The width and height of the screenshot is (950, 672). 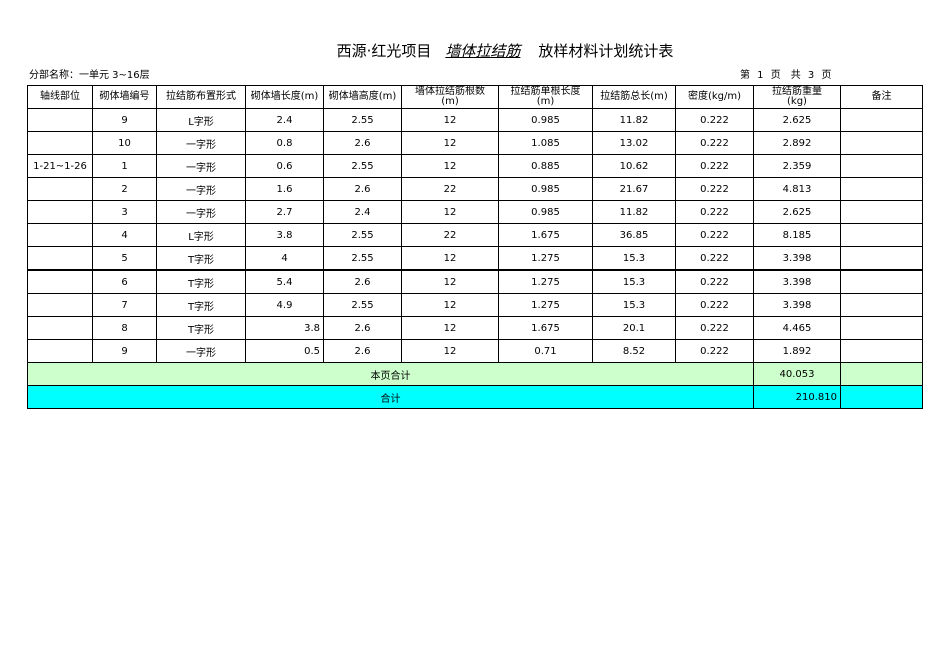 What do you see at coordinates (634, 97) in the screenshot?
I see `column-header: 拉结筋总长(m)` at bounding box center [634, 97].